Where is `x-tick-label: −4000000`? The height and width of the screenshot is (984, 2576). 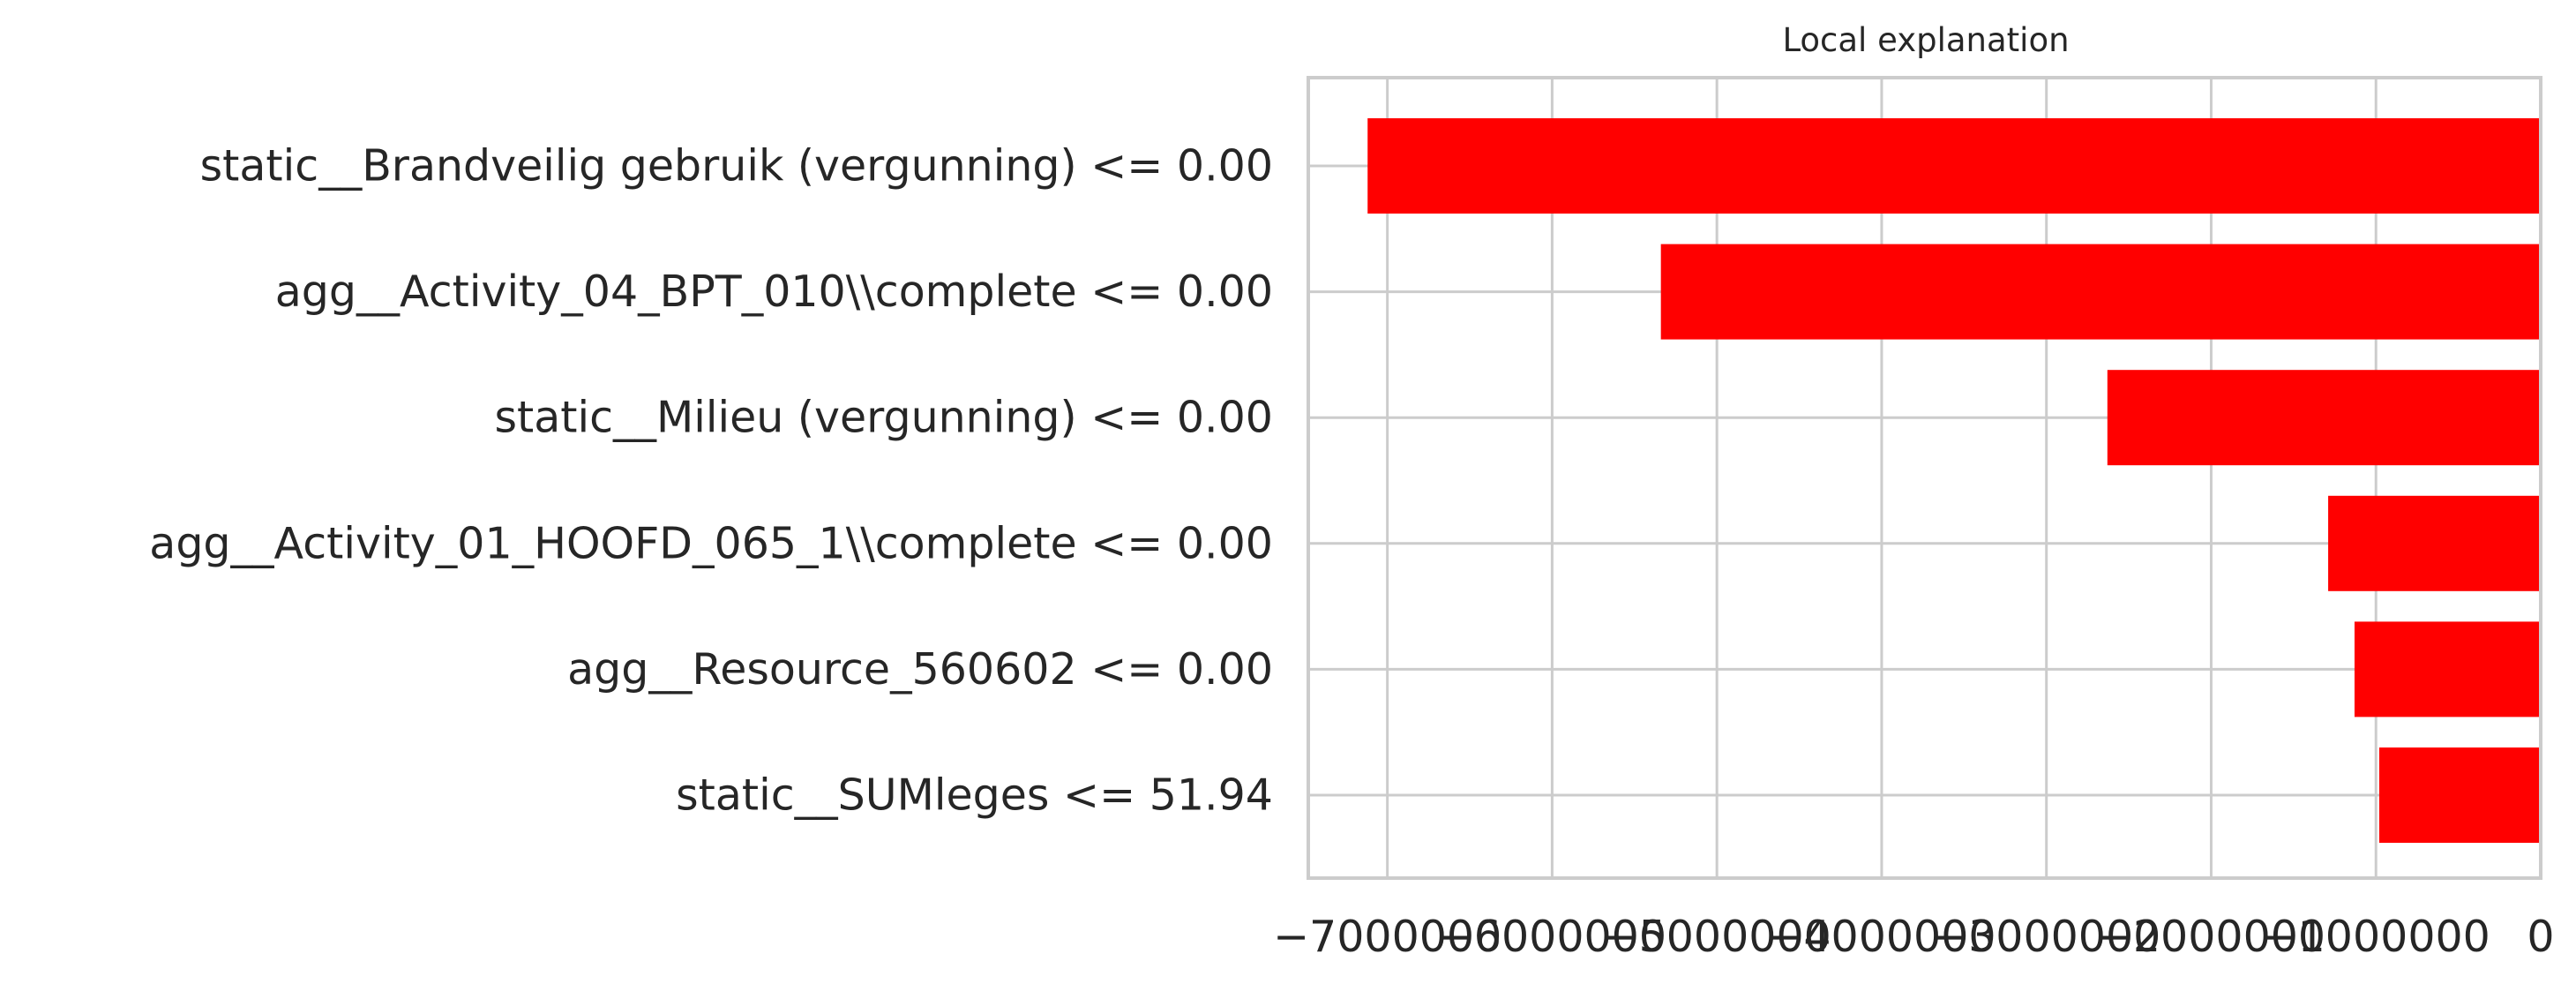
x-tick-label: −4000000 is located at coordinates (1882, 937).